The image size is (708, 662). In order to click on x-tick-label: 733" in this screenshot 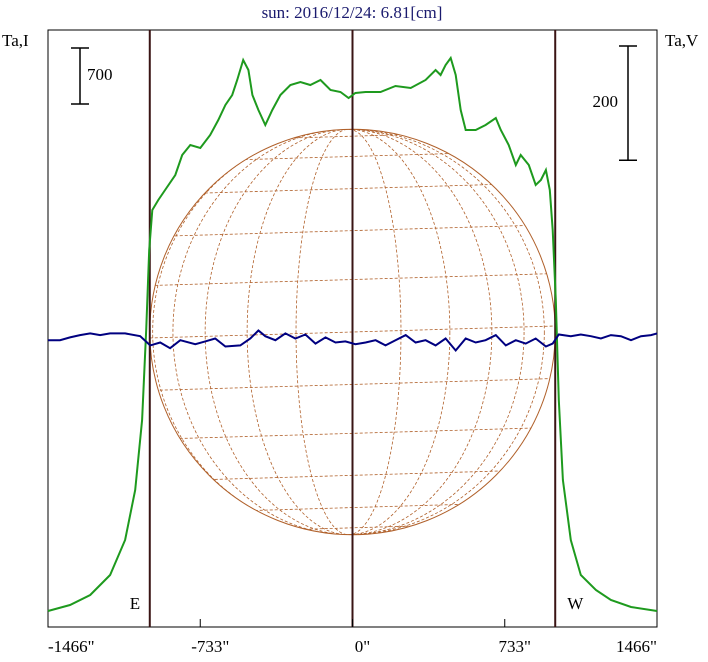, I will do `click(515, 646)`.